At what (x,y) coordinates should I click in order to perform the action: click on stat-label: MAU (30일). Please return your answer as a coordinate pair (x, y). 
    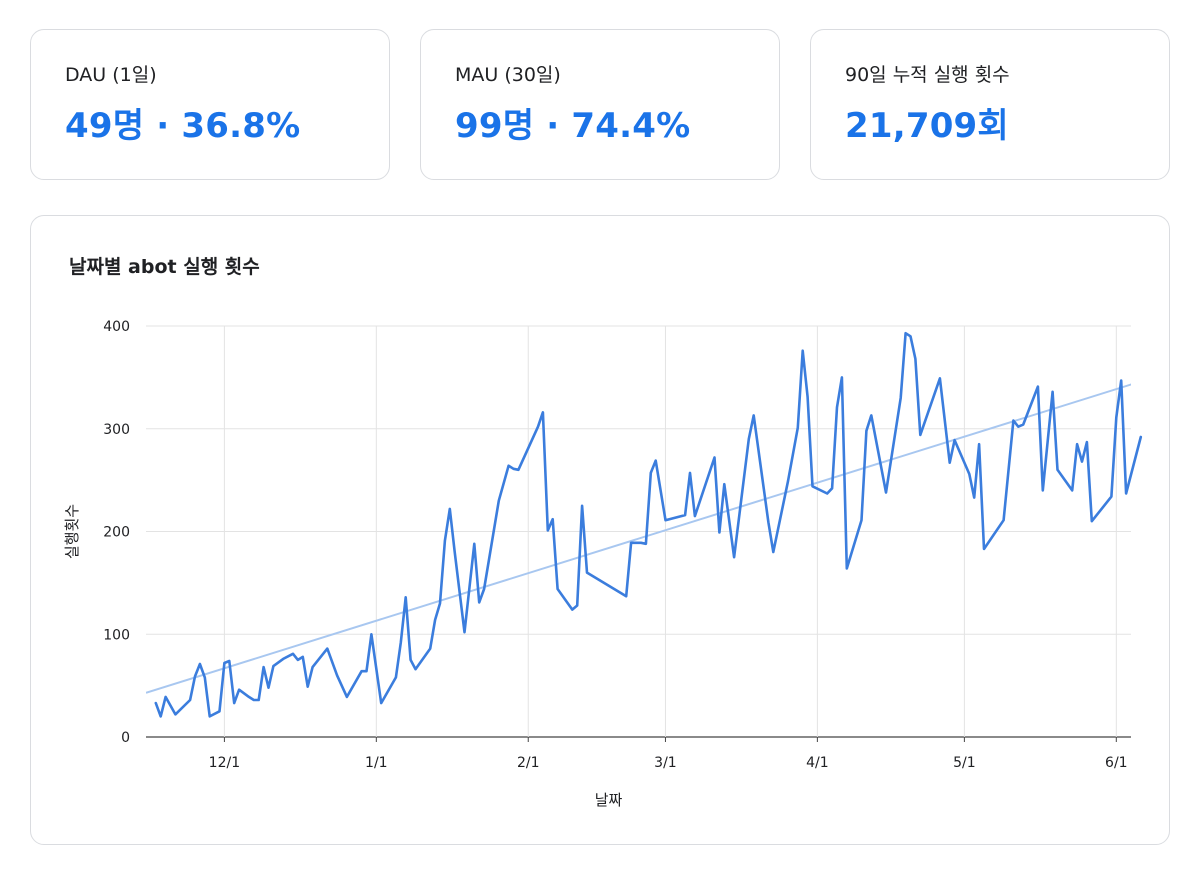
    Looking at the image, I should click on (508, 75).